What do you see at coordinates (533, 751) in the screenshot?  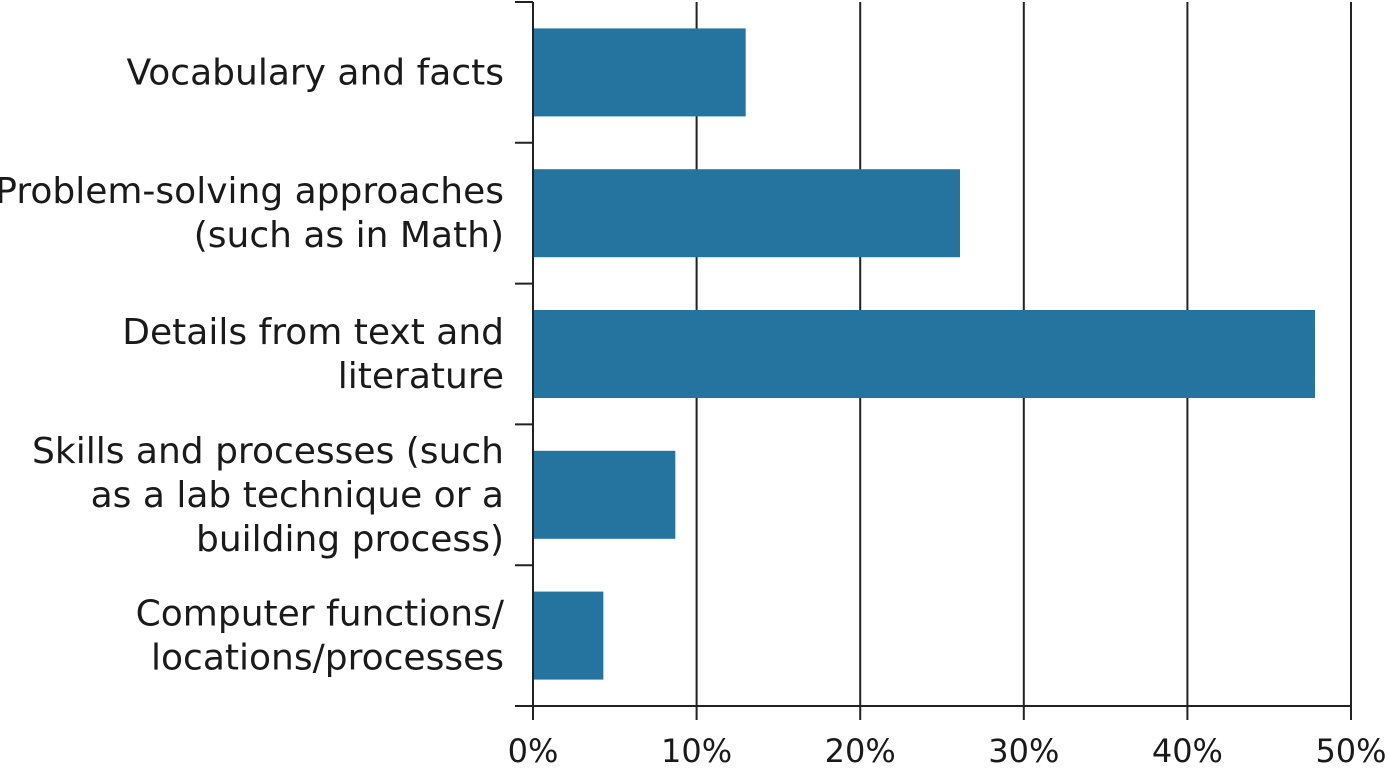 I see `x-tick-label-0: 0%` at bounding box center [533, 751].